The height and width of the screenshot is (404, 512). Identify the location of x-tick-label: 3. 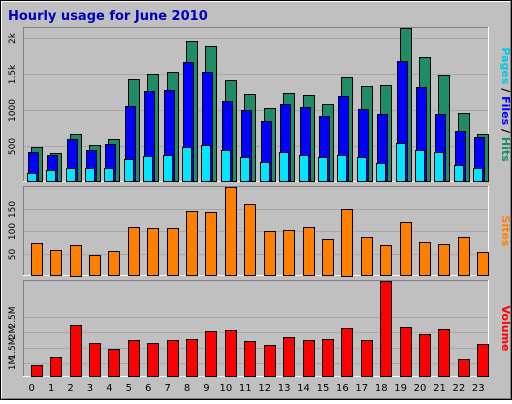
(90, 388).